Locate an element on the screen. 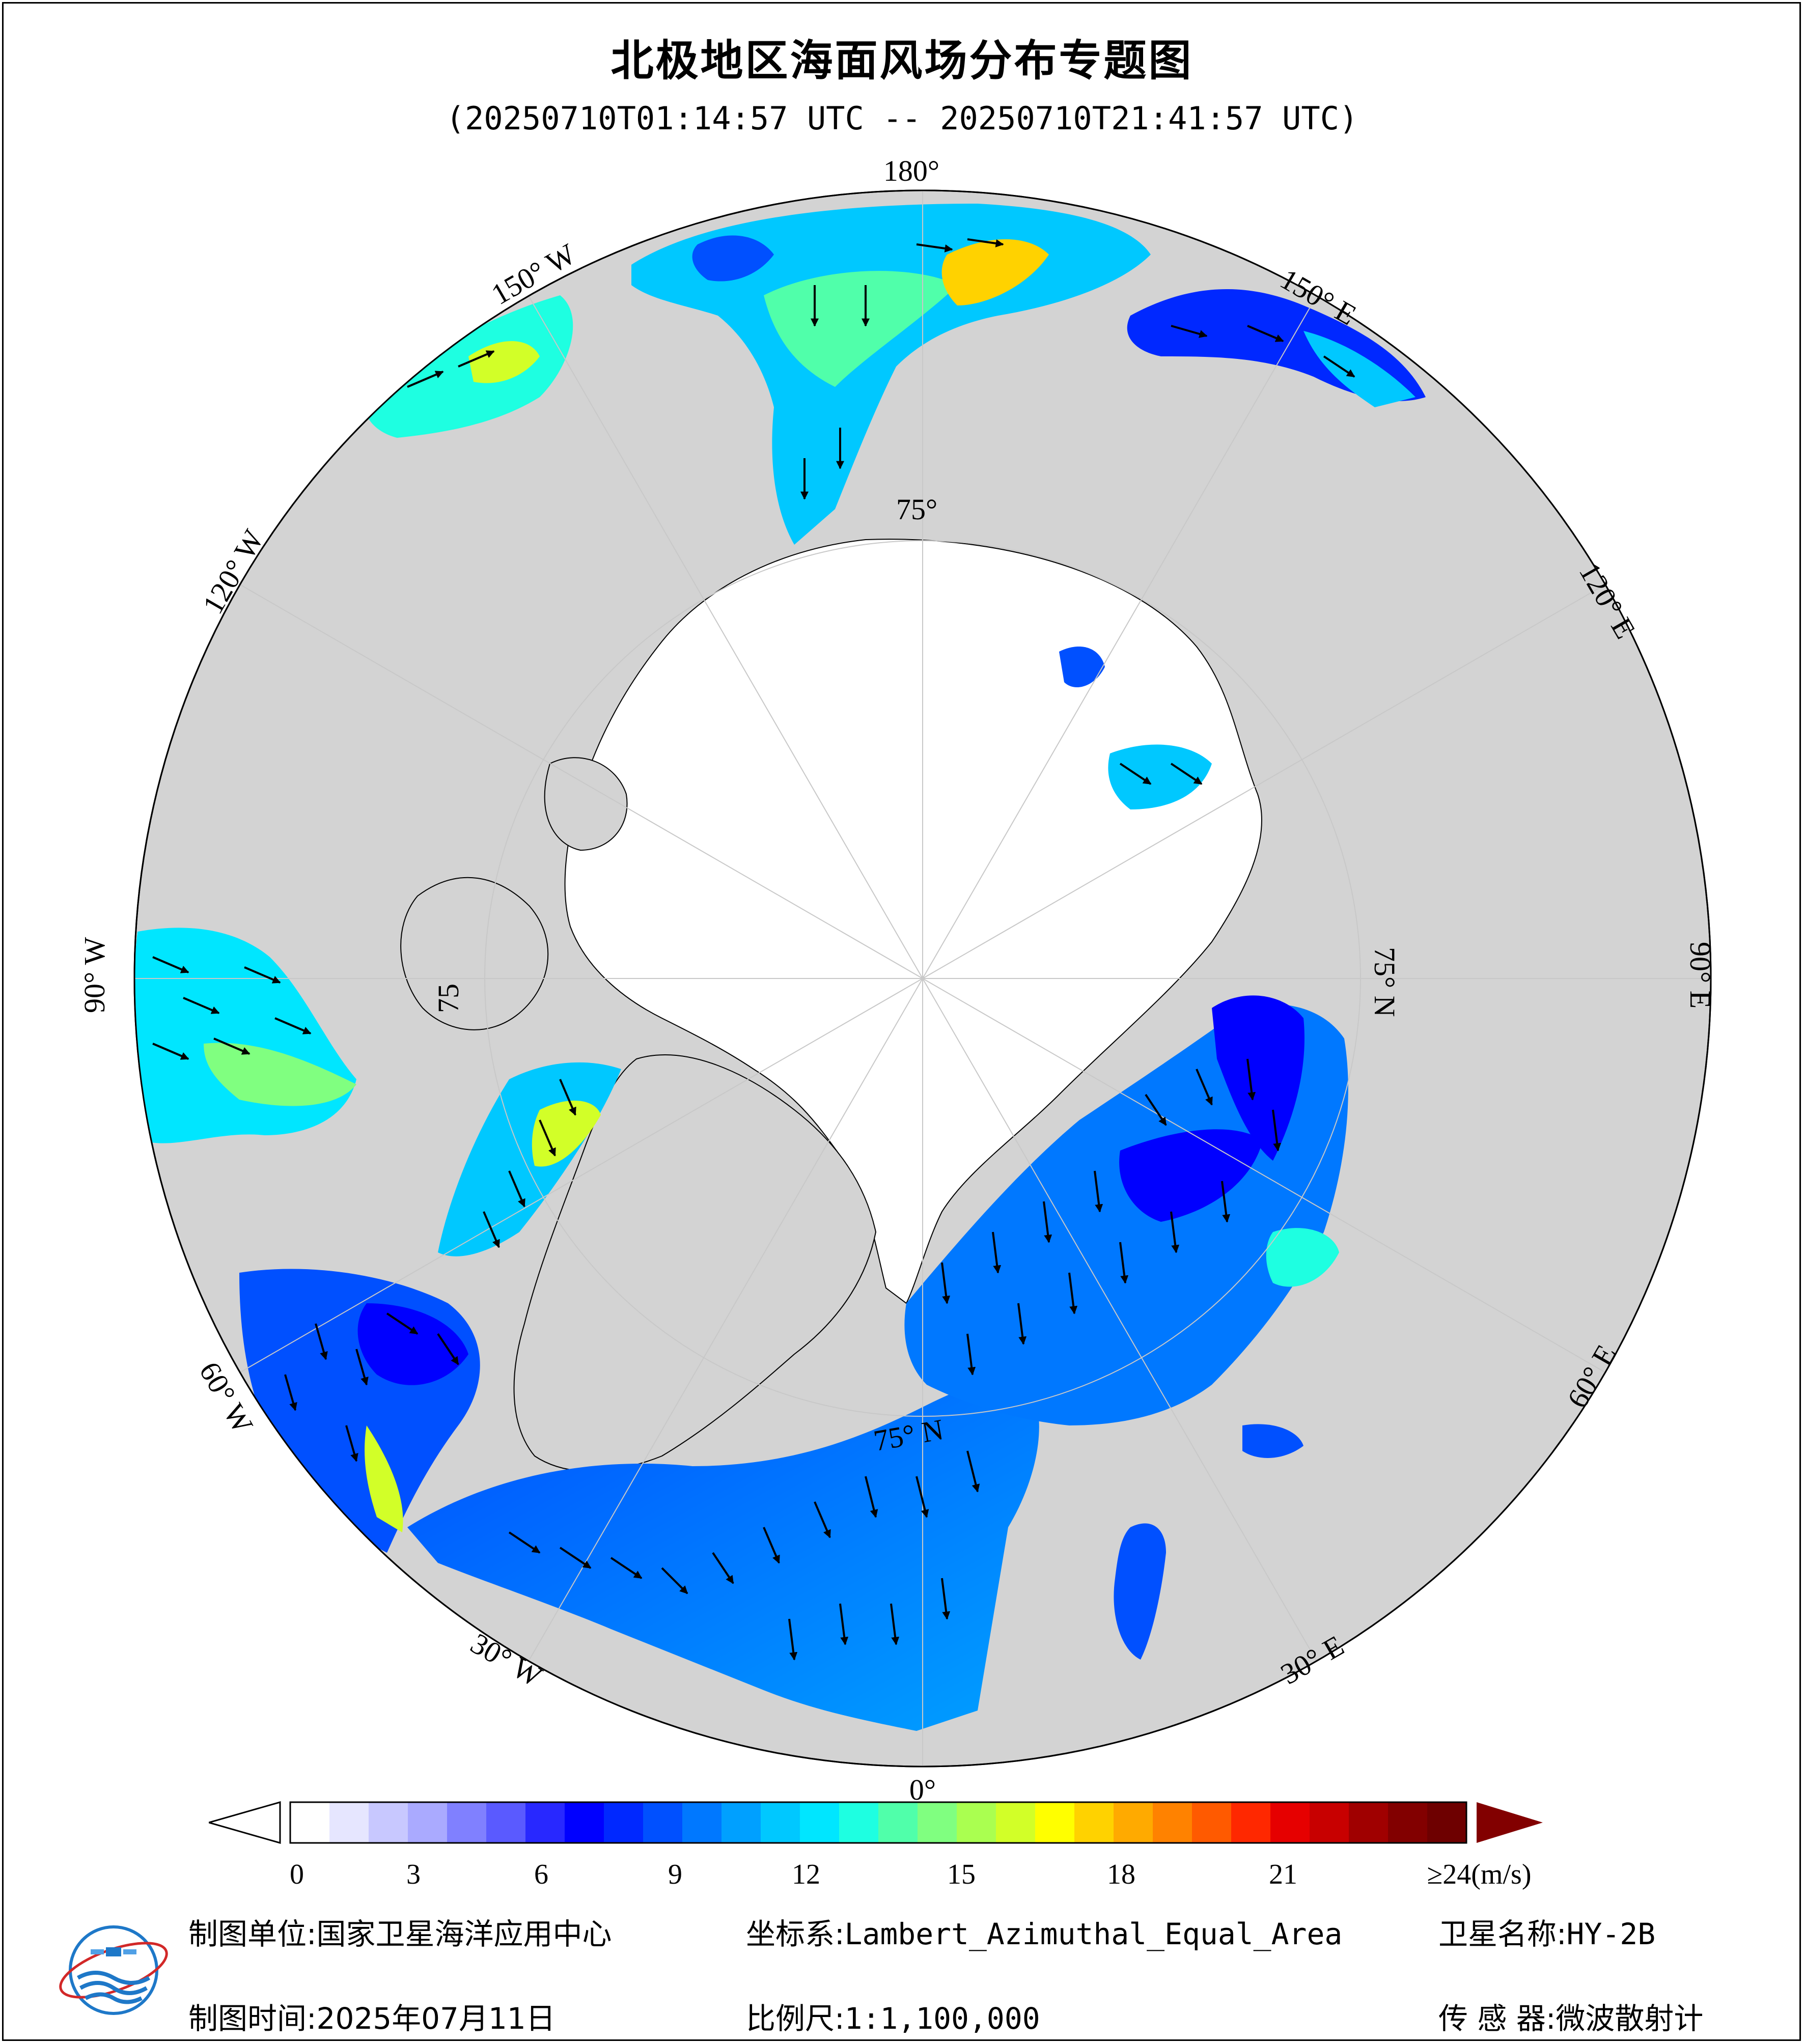 This screenshot has width=1804, height=2044. lon-label-90e: 90° E is located at coordinates (1700, 975).